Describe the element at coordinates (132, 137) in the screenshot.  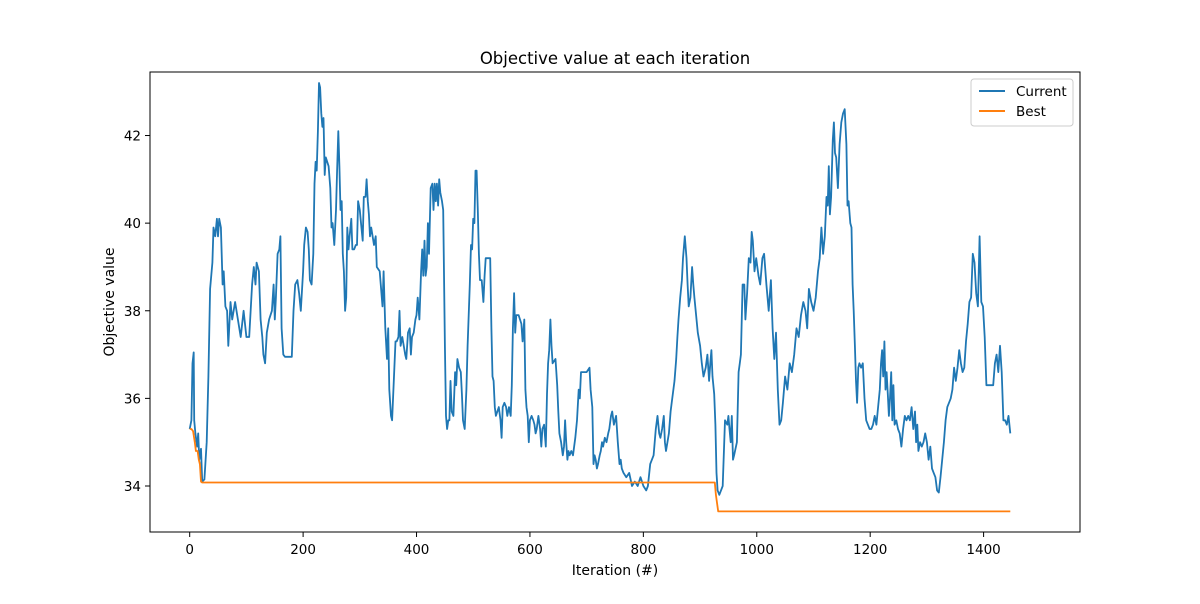
I see `y-tick-label: 42` at that location.